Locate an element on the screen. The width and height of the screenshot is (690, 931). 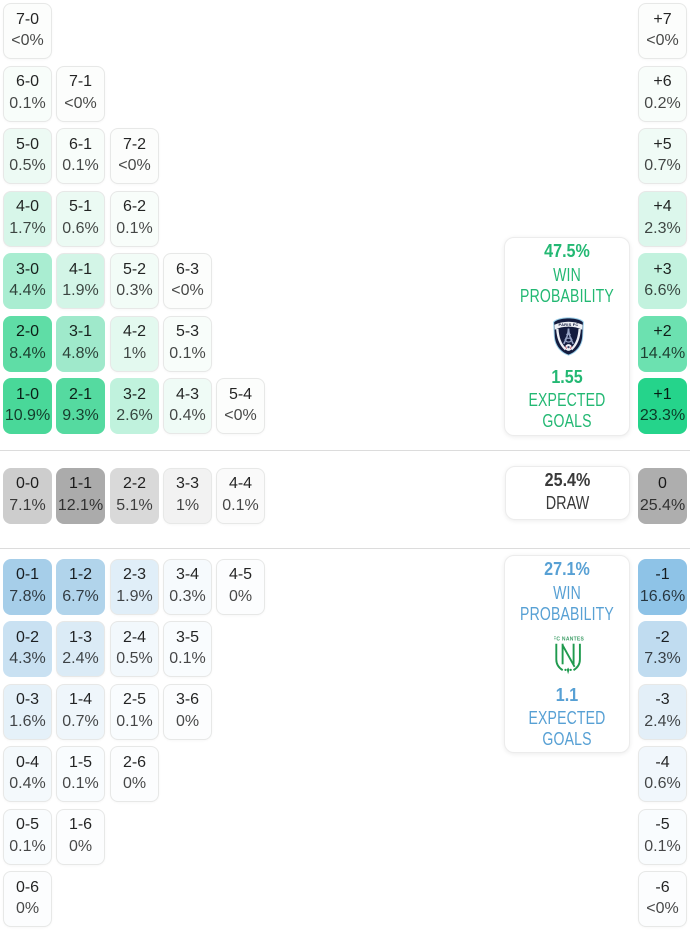
svg-text: FC NANTES is located at coordinates (569, 639).